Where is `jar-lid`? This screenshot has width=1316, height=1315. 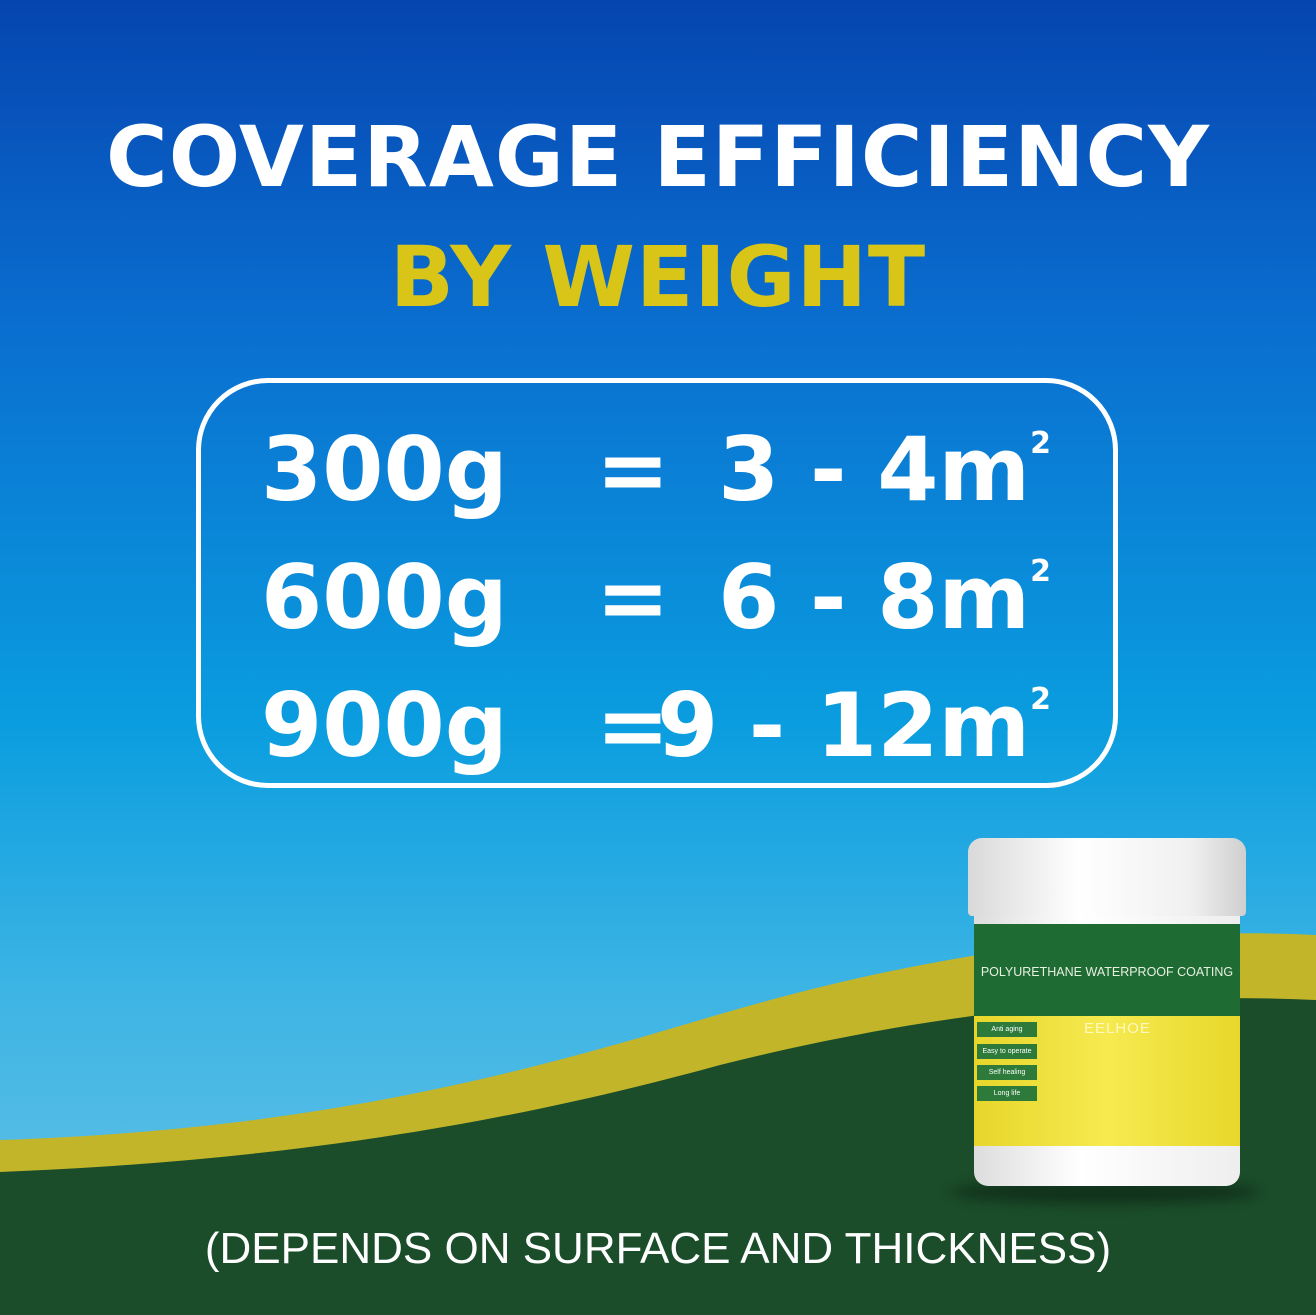 jar-lid is located at coordinates (1107, 877).